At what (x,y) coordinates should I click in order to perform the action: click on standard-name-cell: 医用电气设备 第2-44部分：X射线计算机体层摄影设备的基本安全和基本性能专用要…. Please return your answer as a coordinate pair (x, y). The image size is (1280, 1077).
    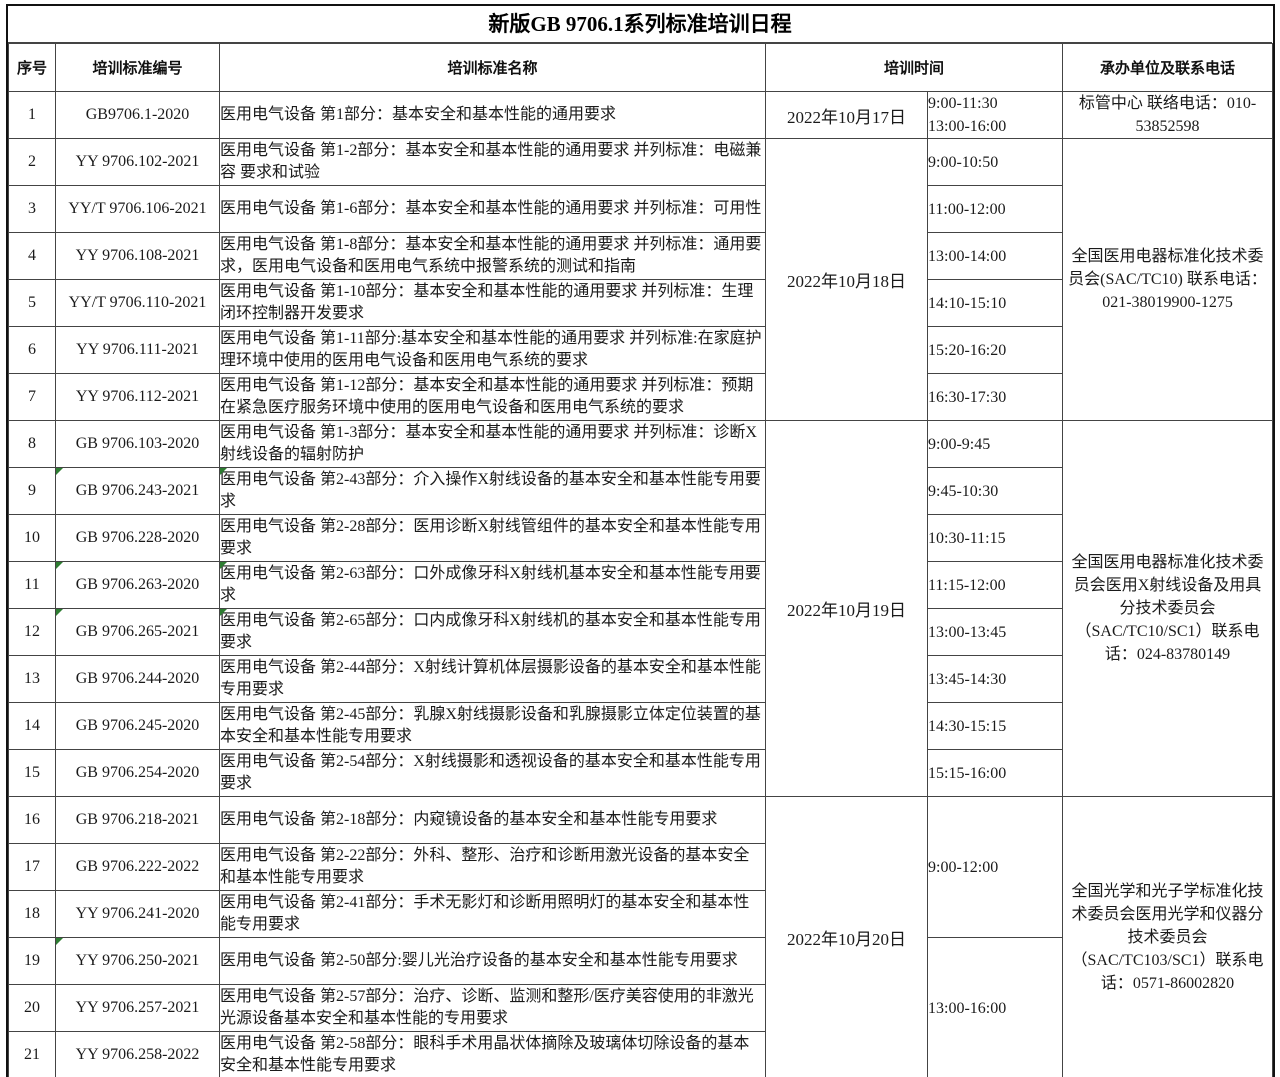
    Looking at the image, I should click on (492, 679).